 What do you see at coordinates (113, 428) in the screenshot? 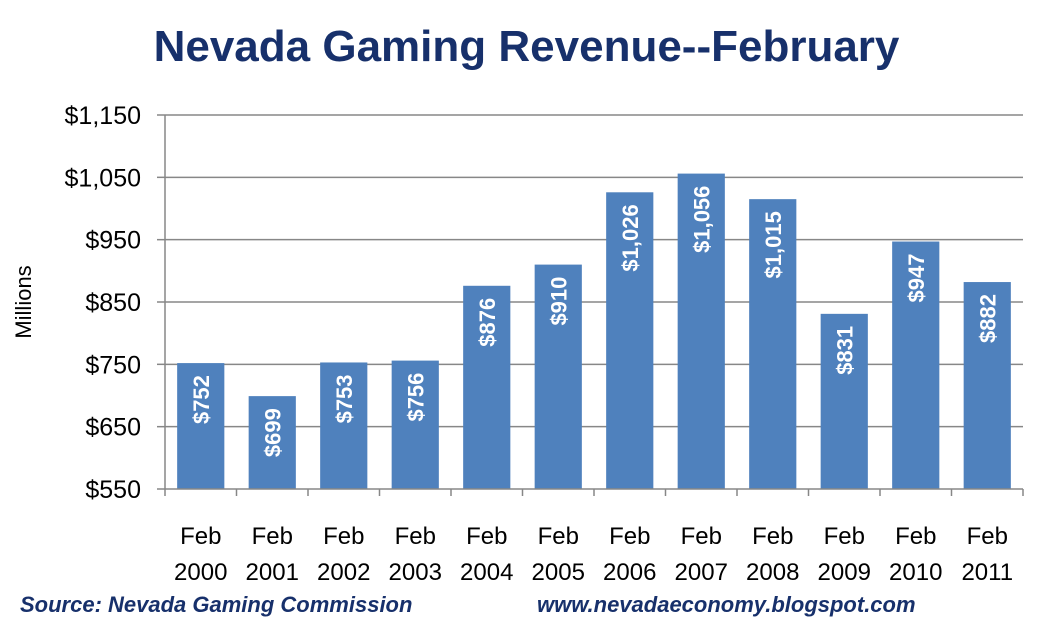
I see `y-tick-label: $650` at bounding box center [113, 428].